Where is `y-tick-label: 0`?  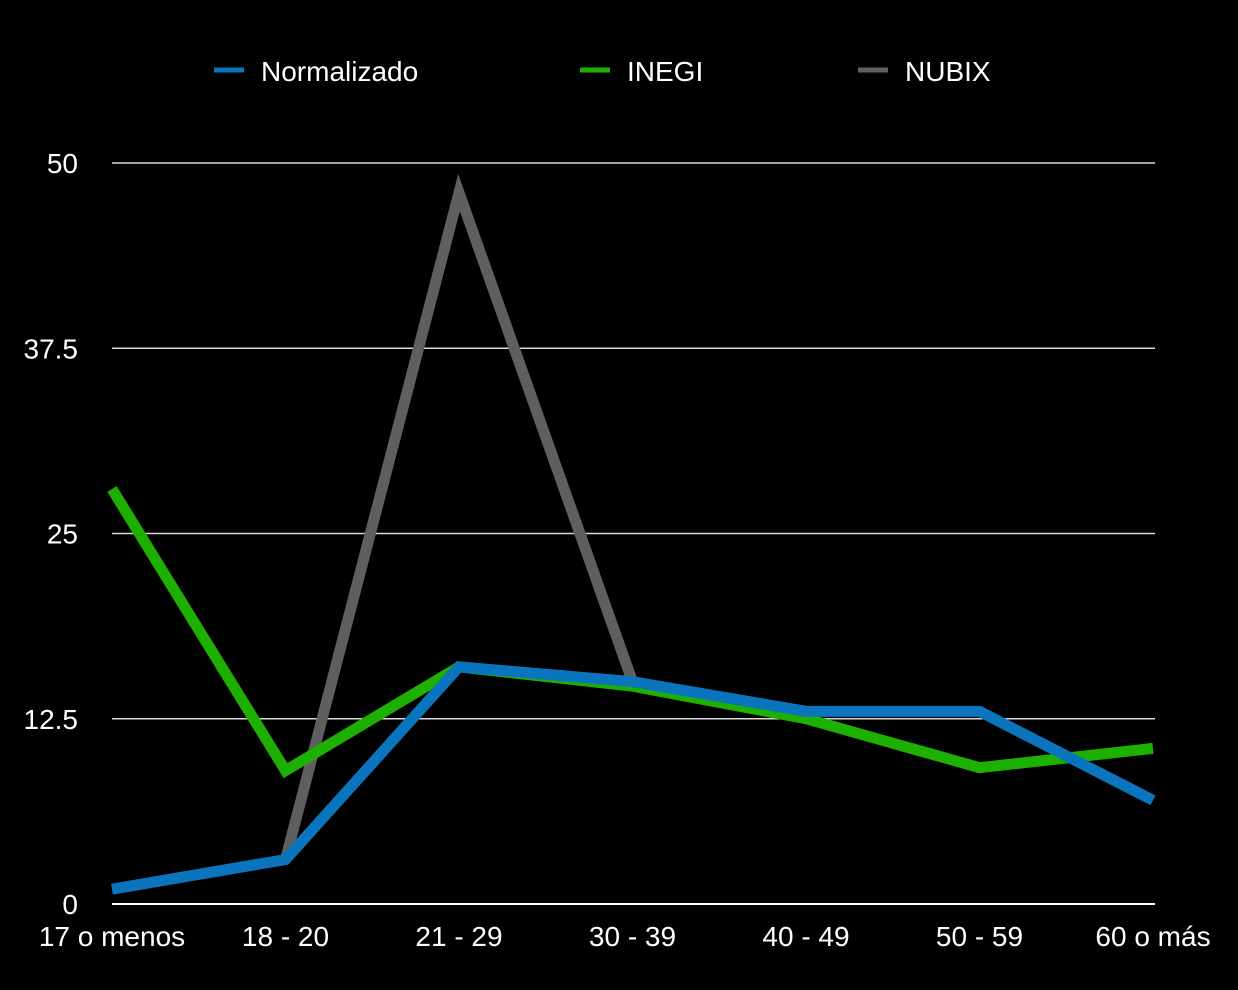 y-tick-label: 0 is located at coordinates (70, 904).